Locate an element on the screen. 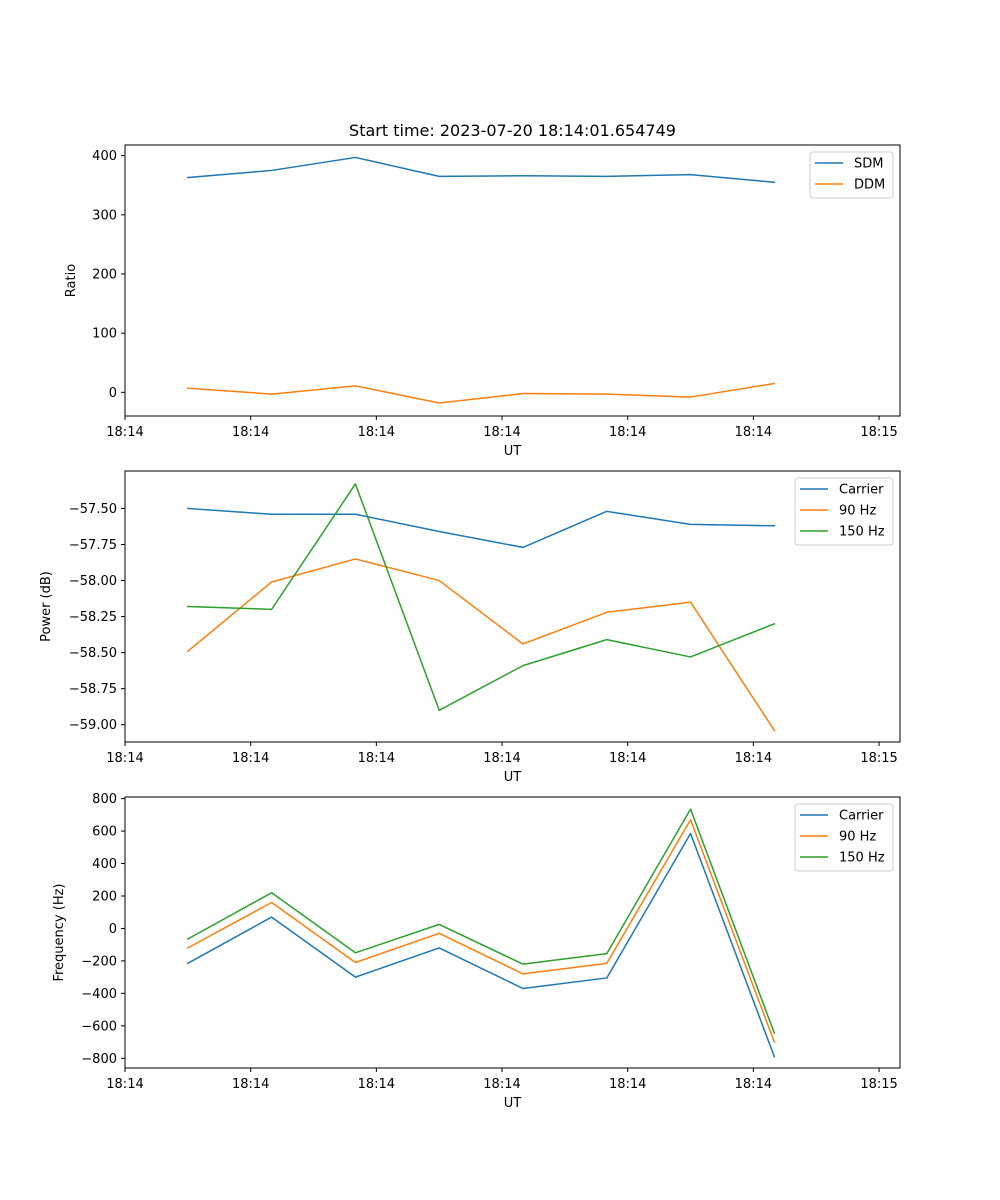  legend-label-ddm: DDM is located at coordinates (869, 185).